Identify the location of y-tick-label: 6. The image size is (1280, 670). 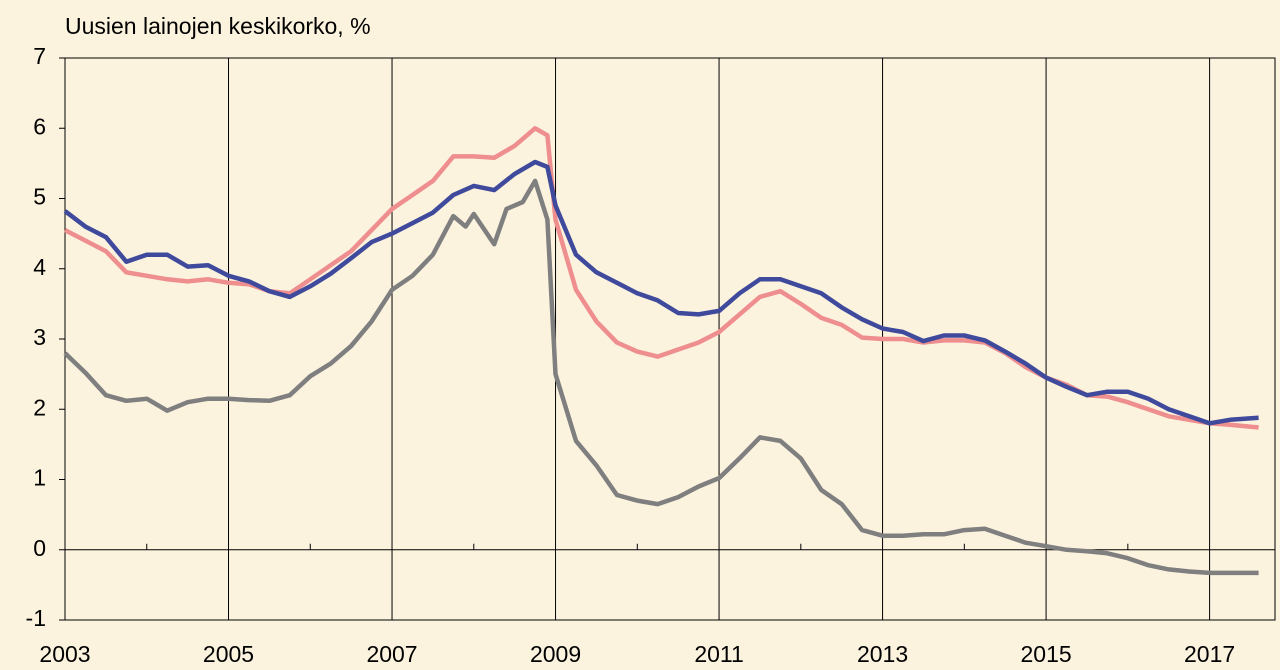
(39, 126).